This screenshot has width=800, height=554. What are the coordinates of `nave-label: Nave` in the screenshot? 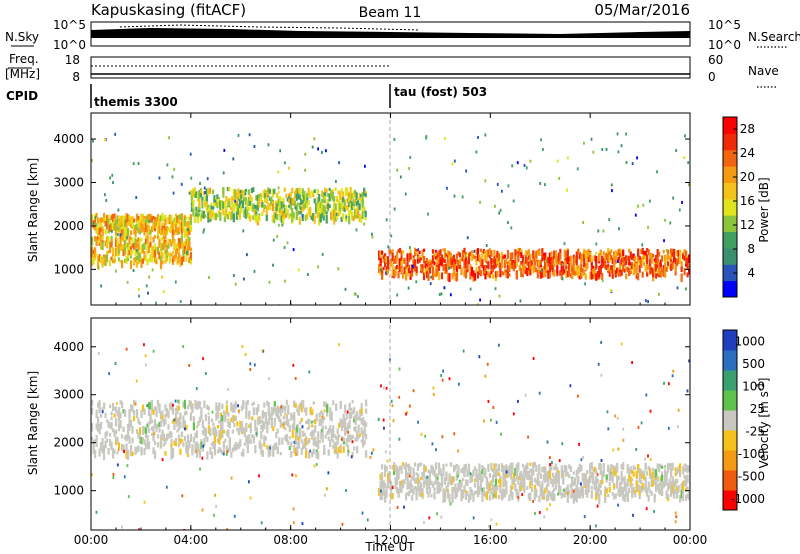 It's located at (763, 71).